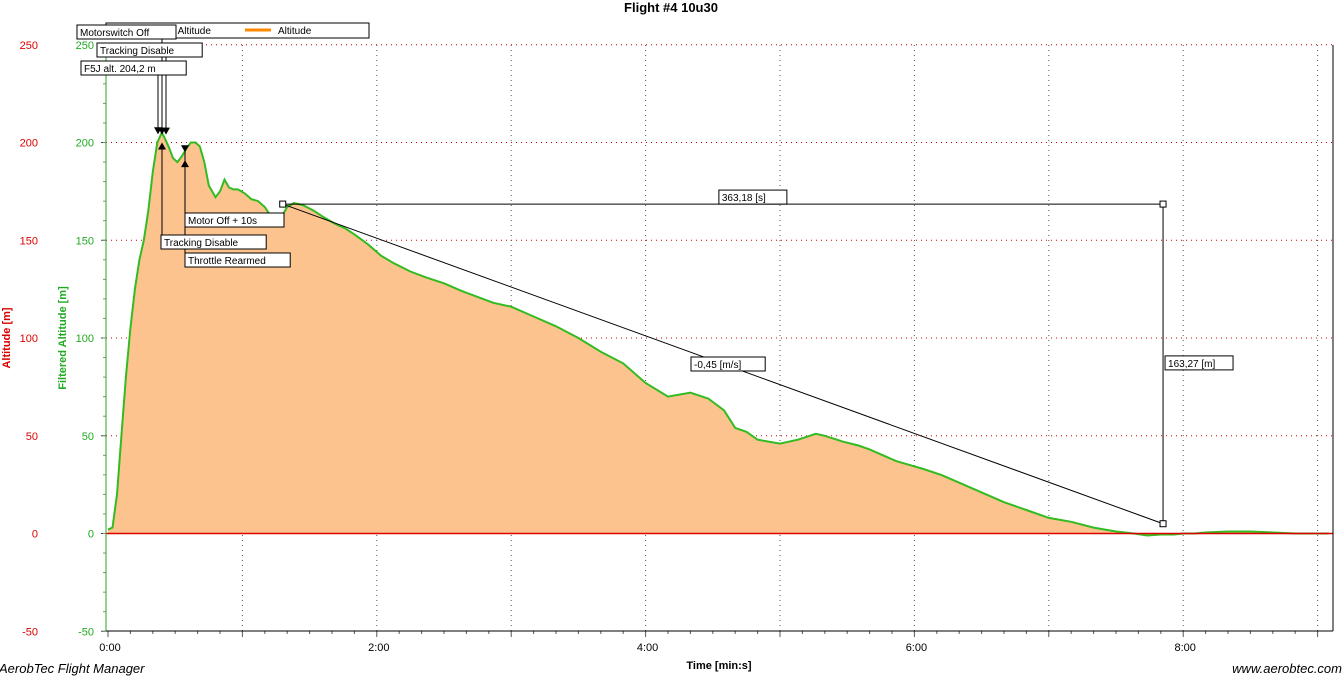 This screenshot has width=1343, height=681. Describe the element at coordinates (91, 535) in the screenshot. I see `y-tick-label-right: 0` at that location.